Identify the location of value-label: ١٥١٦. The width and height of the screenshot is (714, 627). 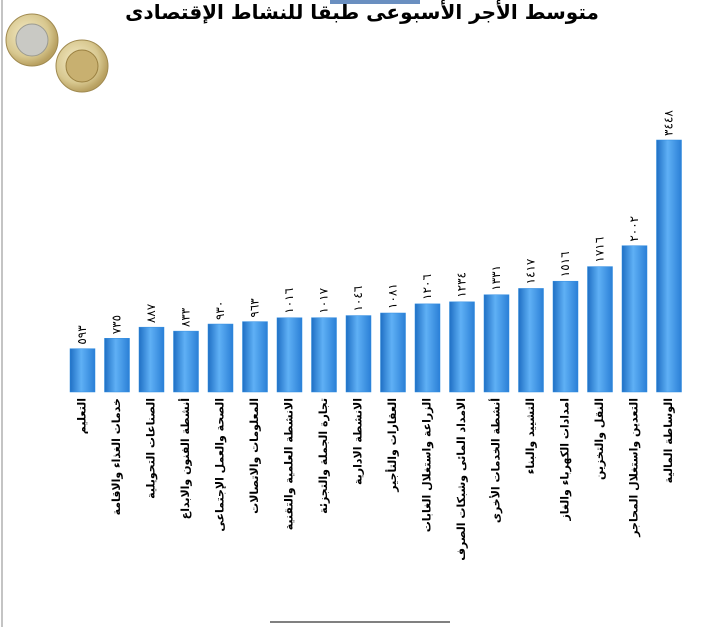
(565, 264).